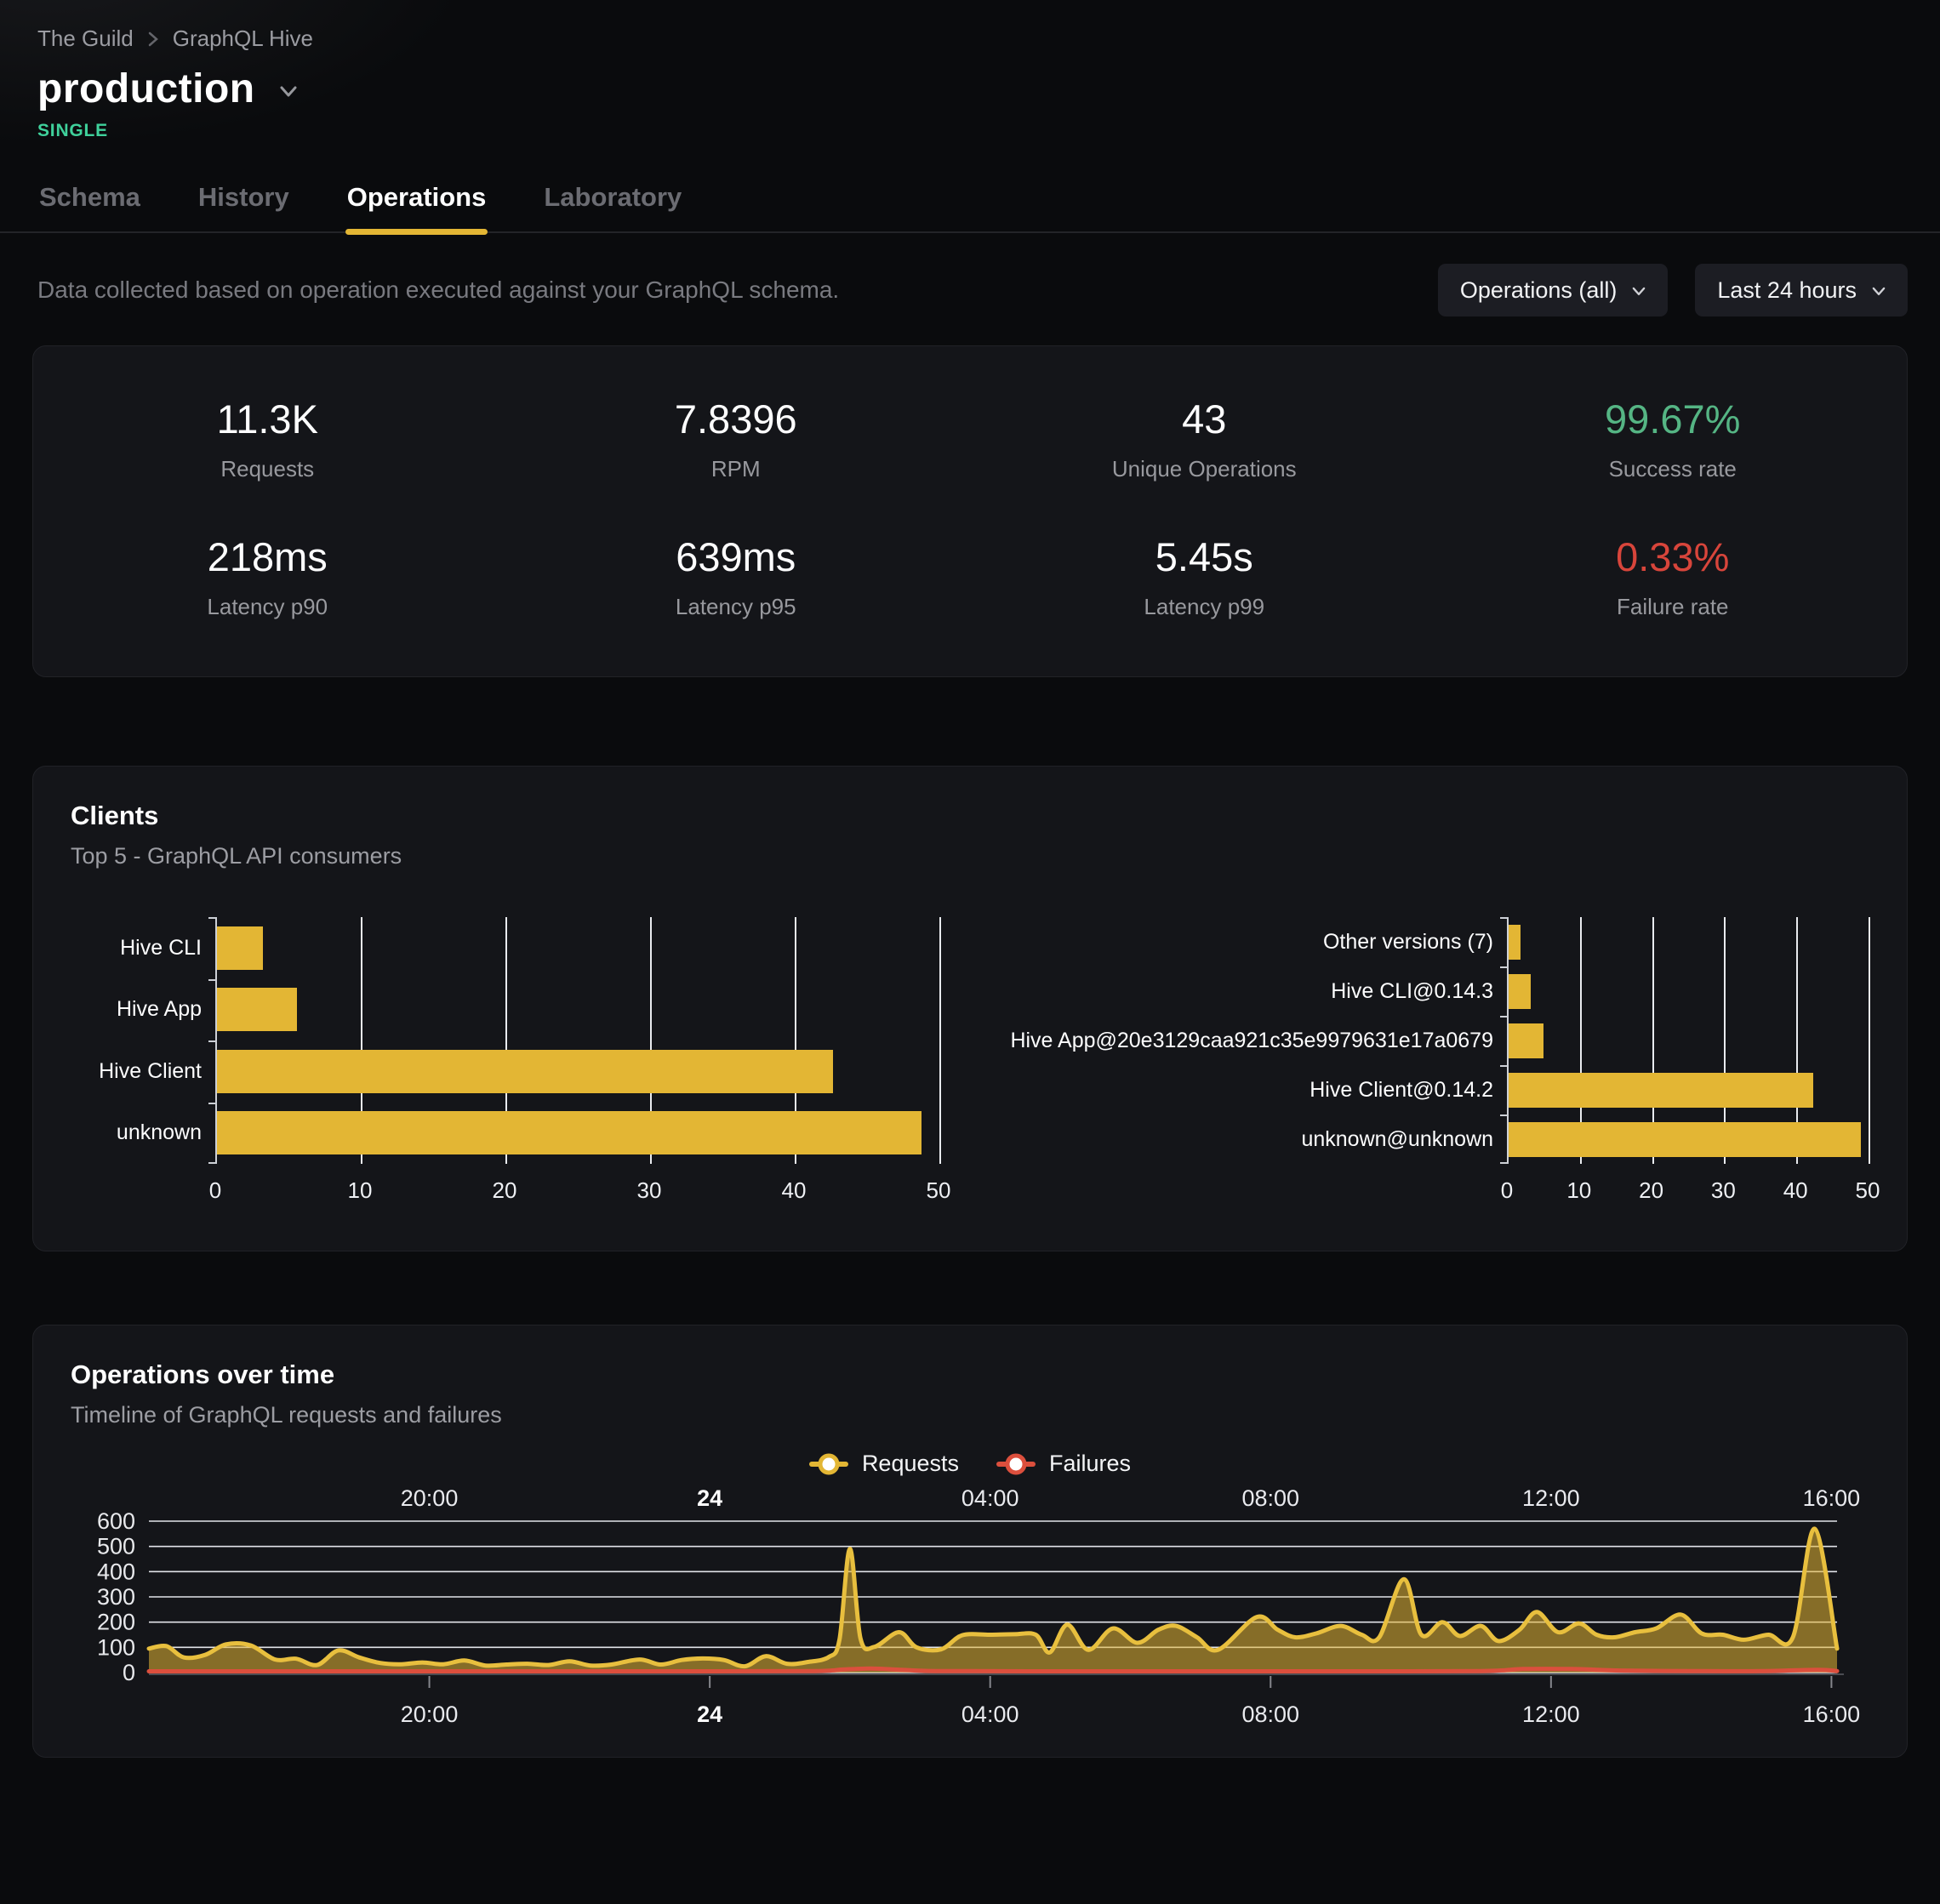  Describe the element at coordinates (146, 88) in the screenshot. I see `page-title: production` at that location.